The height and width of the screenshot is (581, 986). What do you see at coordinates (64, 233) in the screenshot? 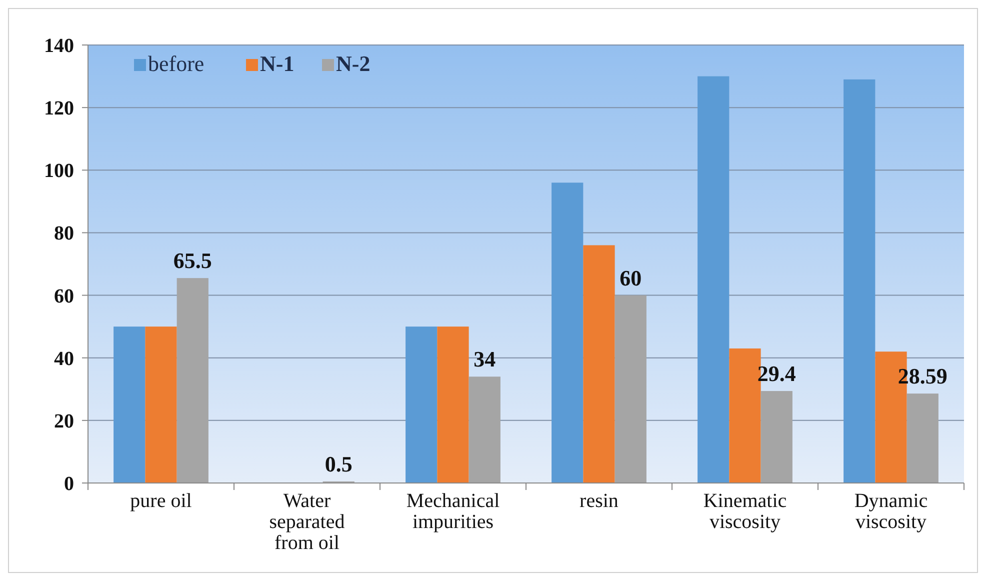
I see `y-tick-label: 80` at bounding box center [64, 233].